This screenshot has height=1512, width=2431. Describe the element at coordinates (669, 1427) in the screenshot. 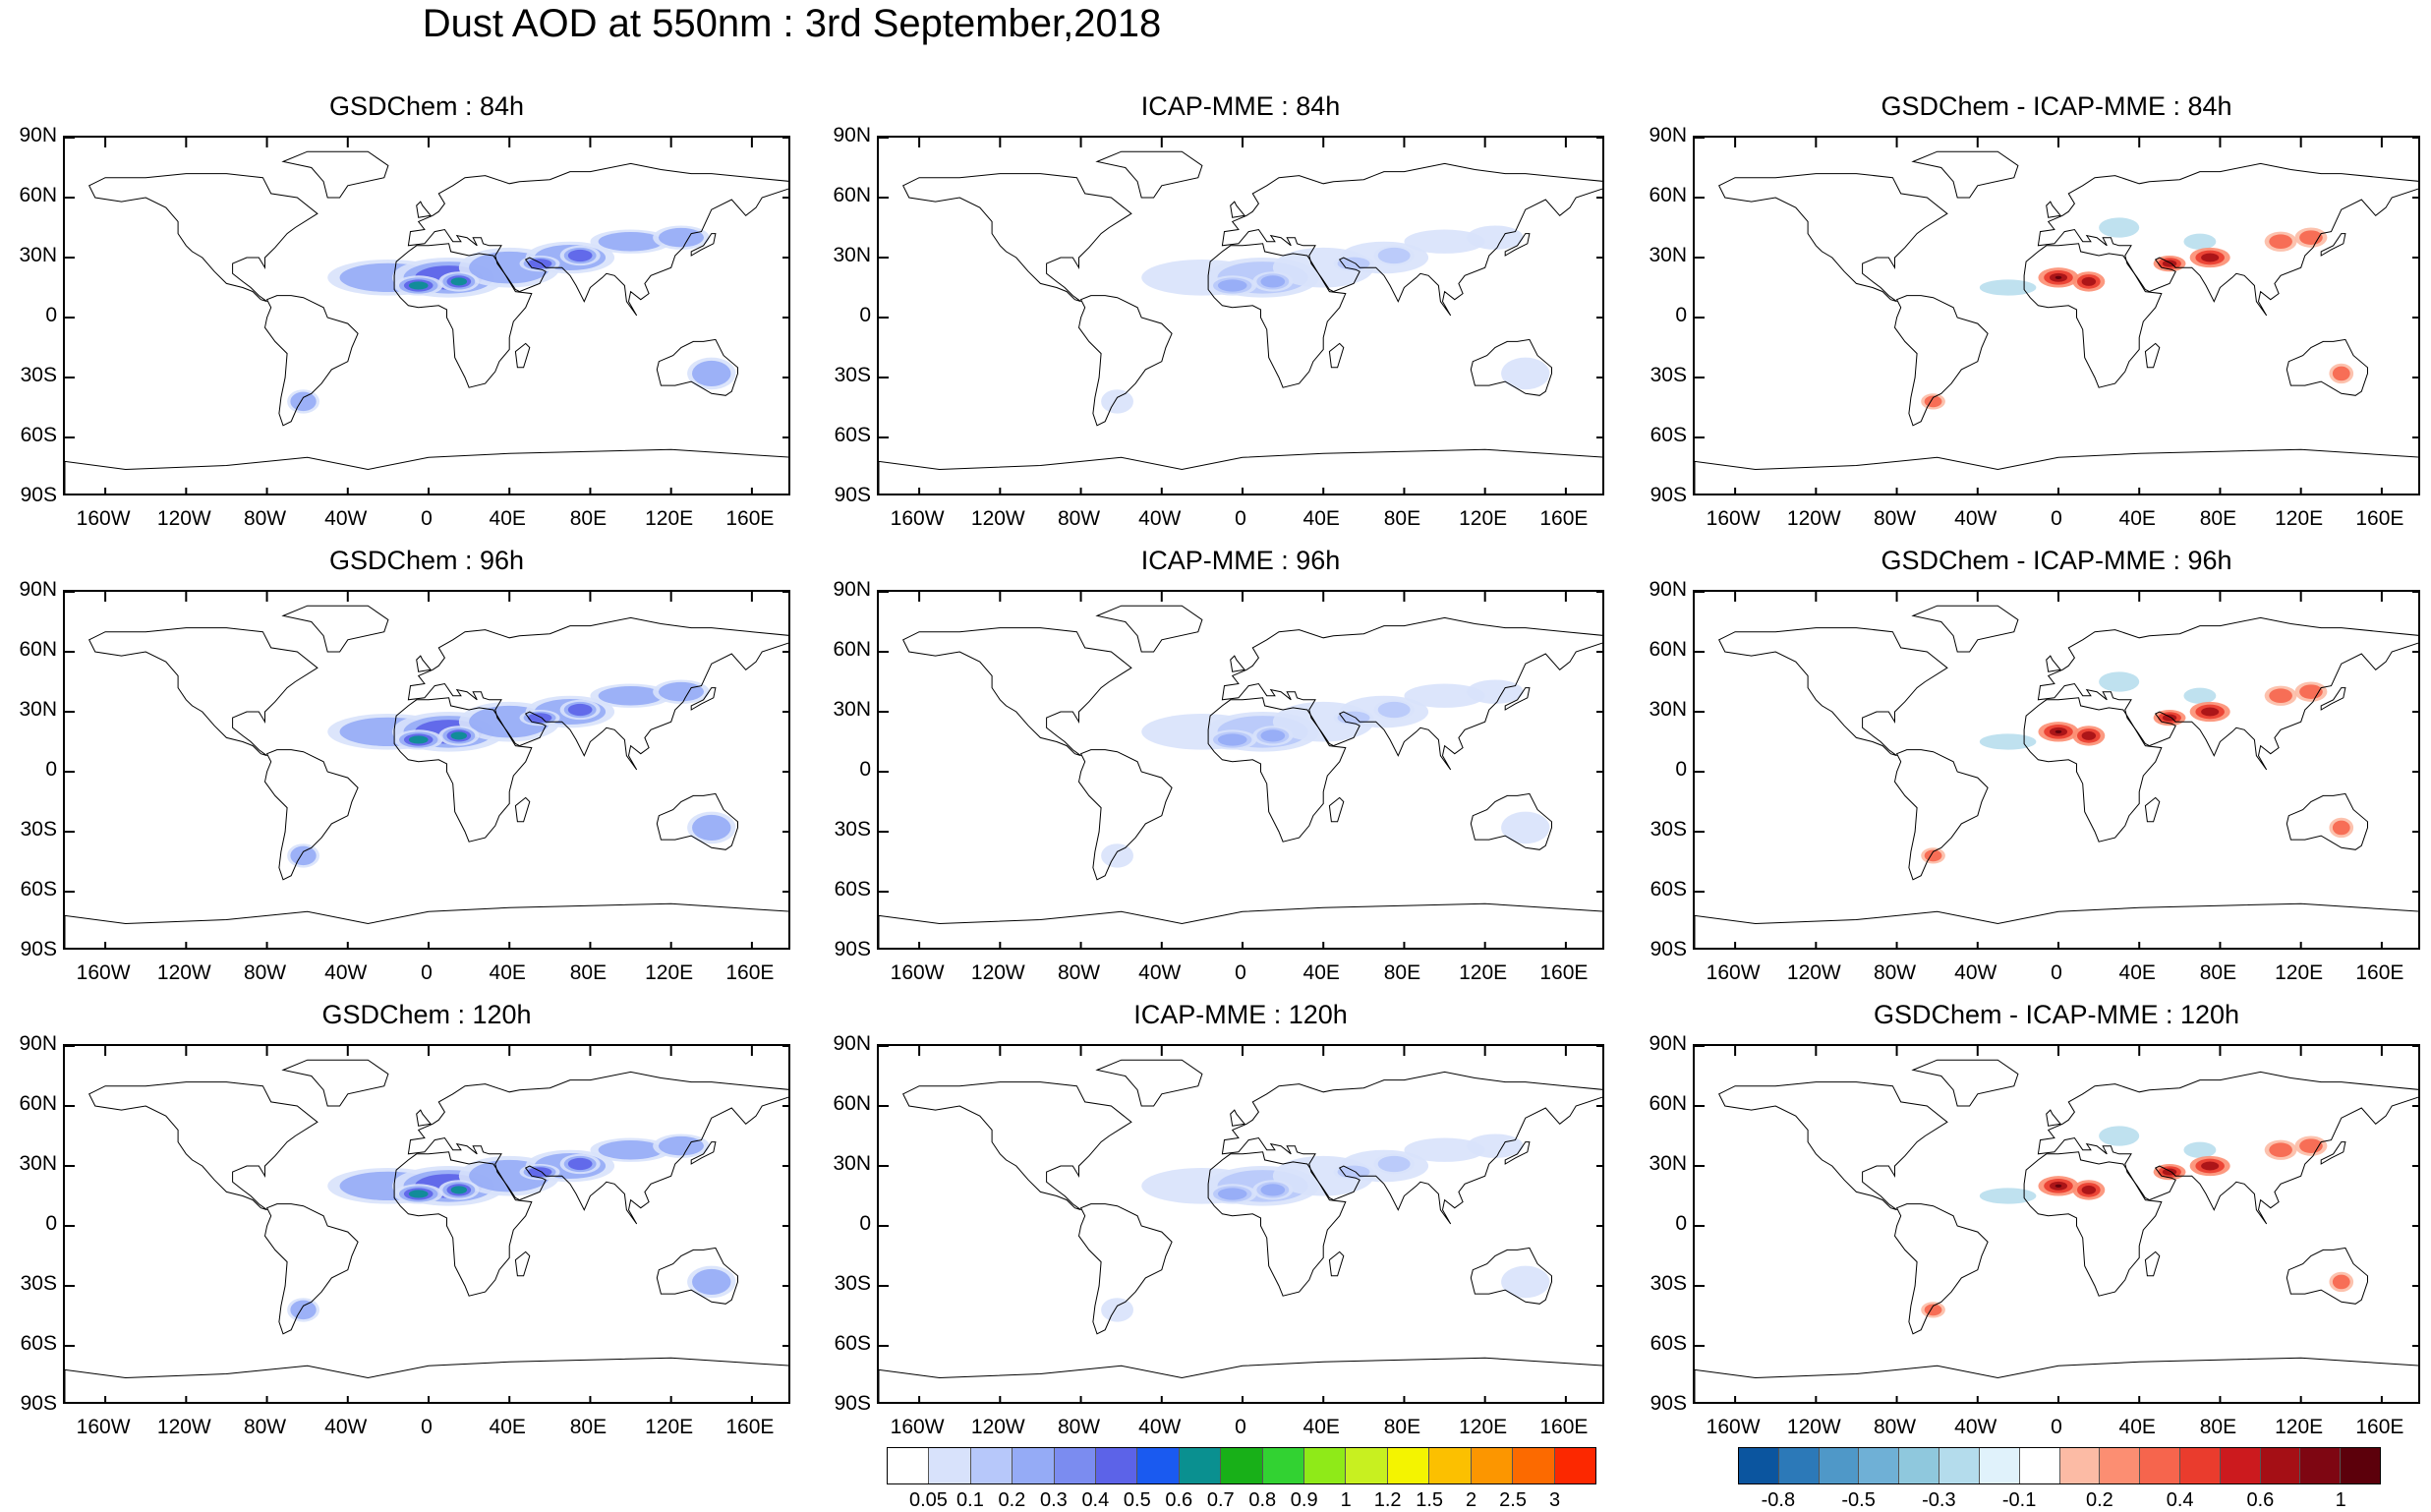

I see `longitude-label: 120E` at that location.